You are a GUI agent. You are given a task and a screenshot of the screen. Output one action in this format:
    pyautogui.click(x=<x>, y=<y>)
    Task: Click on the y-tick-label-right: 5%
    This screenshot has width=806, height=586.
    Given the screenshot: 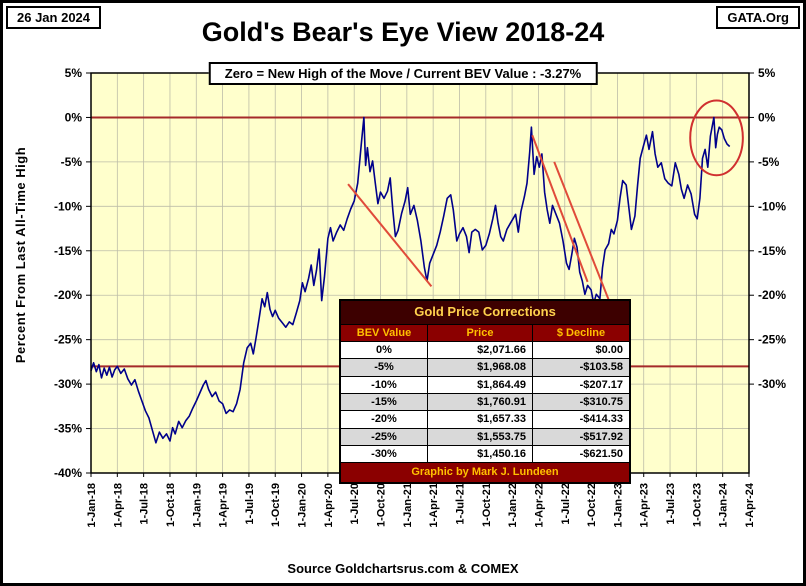 What is the action you would take?
    pyautogui.click(x=767, y=73)
    